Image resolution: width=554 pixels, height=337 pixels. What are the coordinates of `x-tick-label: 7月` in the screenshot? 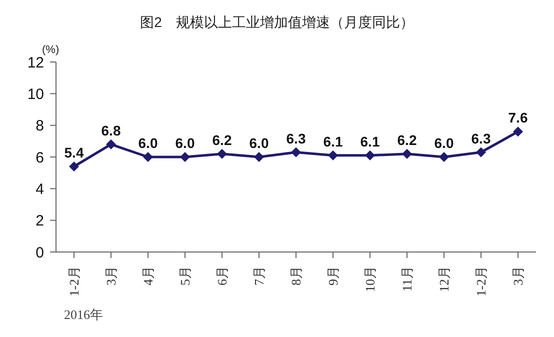 It's located at (259, 276).